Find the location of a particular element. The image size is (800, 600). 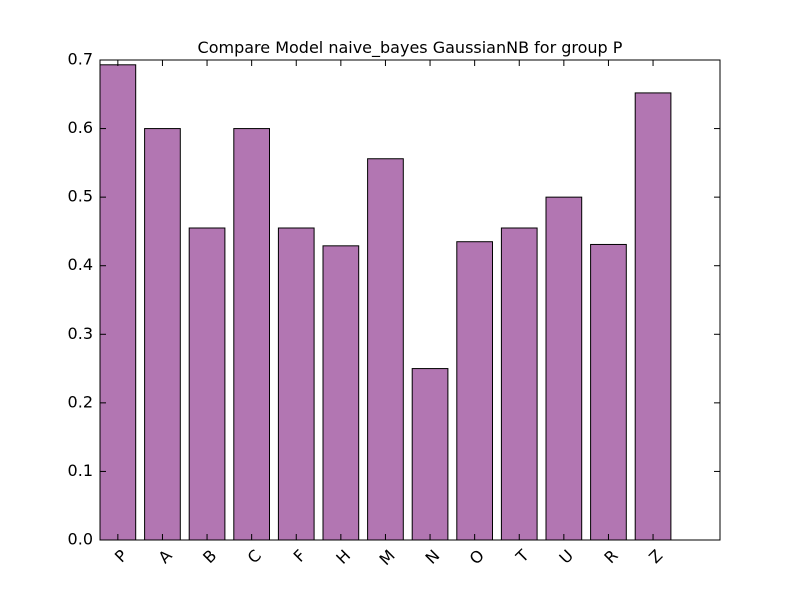

y-tick-label: 0.3 is located at coordinates (80, 333).